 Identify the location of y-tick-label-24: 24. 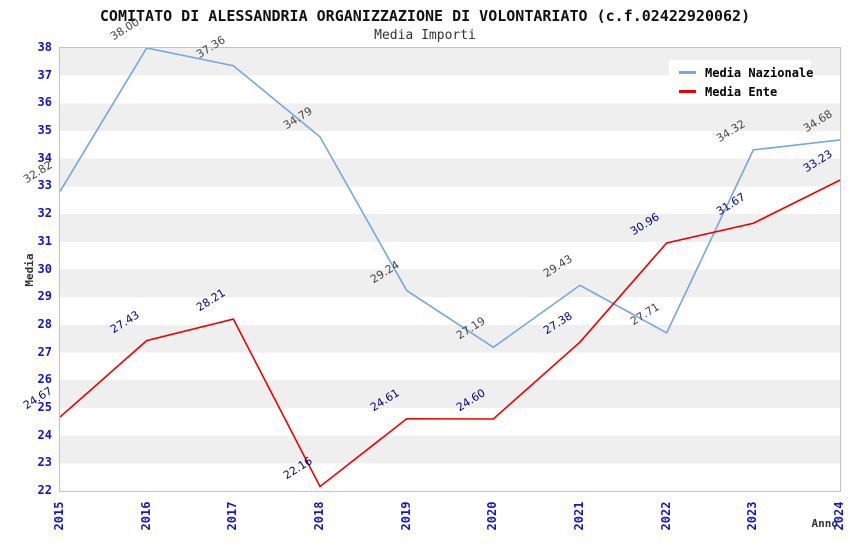
(44, 434).